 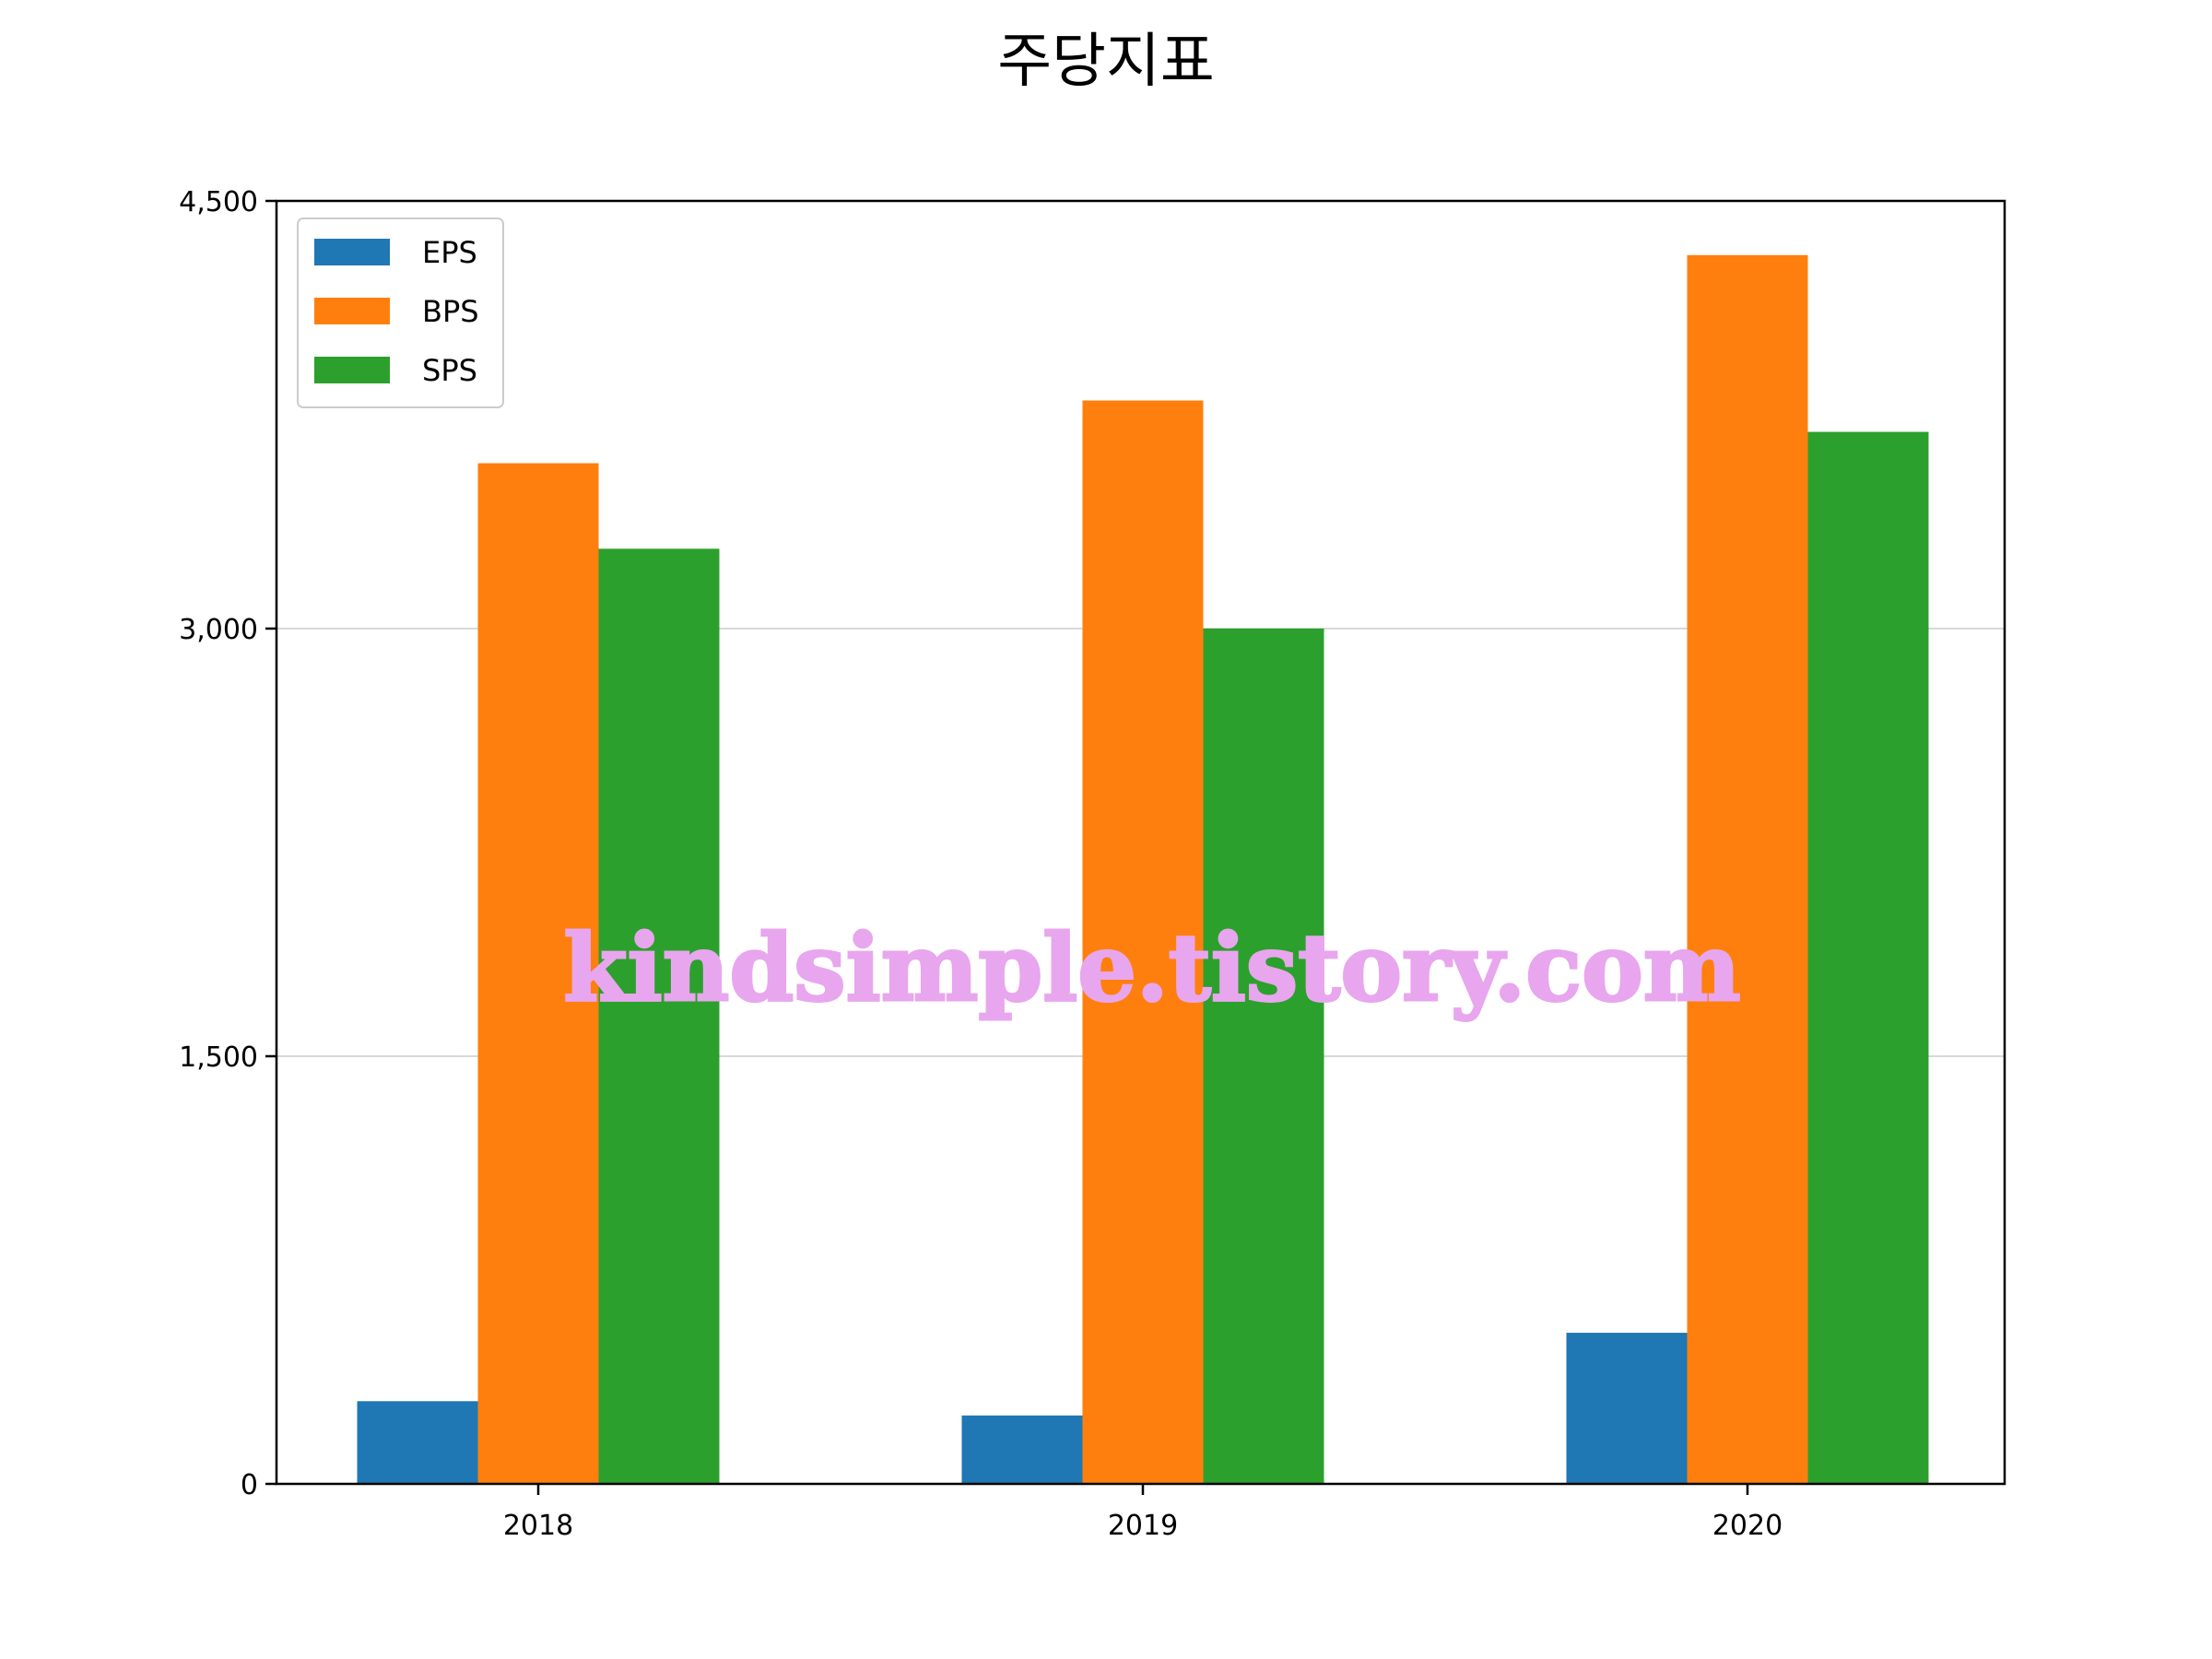 I want to click on y-tick-label: 0, so click(x=249, y=1485).